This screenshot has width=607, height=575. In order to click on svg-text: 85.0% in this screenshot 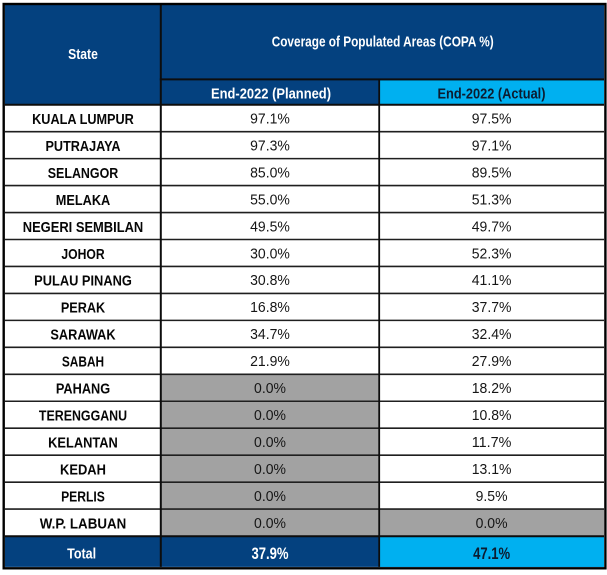, I will do `click(270, 173)`.